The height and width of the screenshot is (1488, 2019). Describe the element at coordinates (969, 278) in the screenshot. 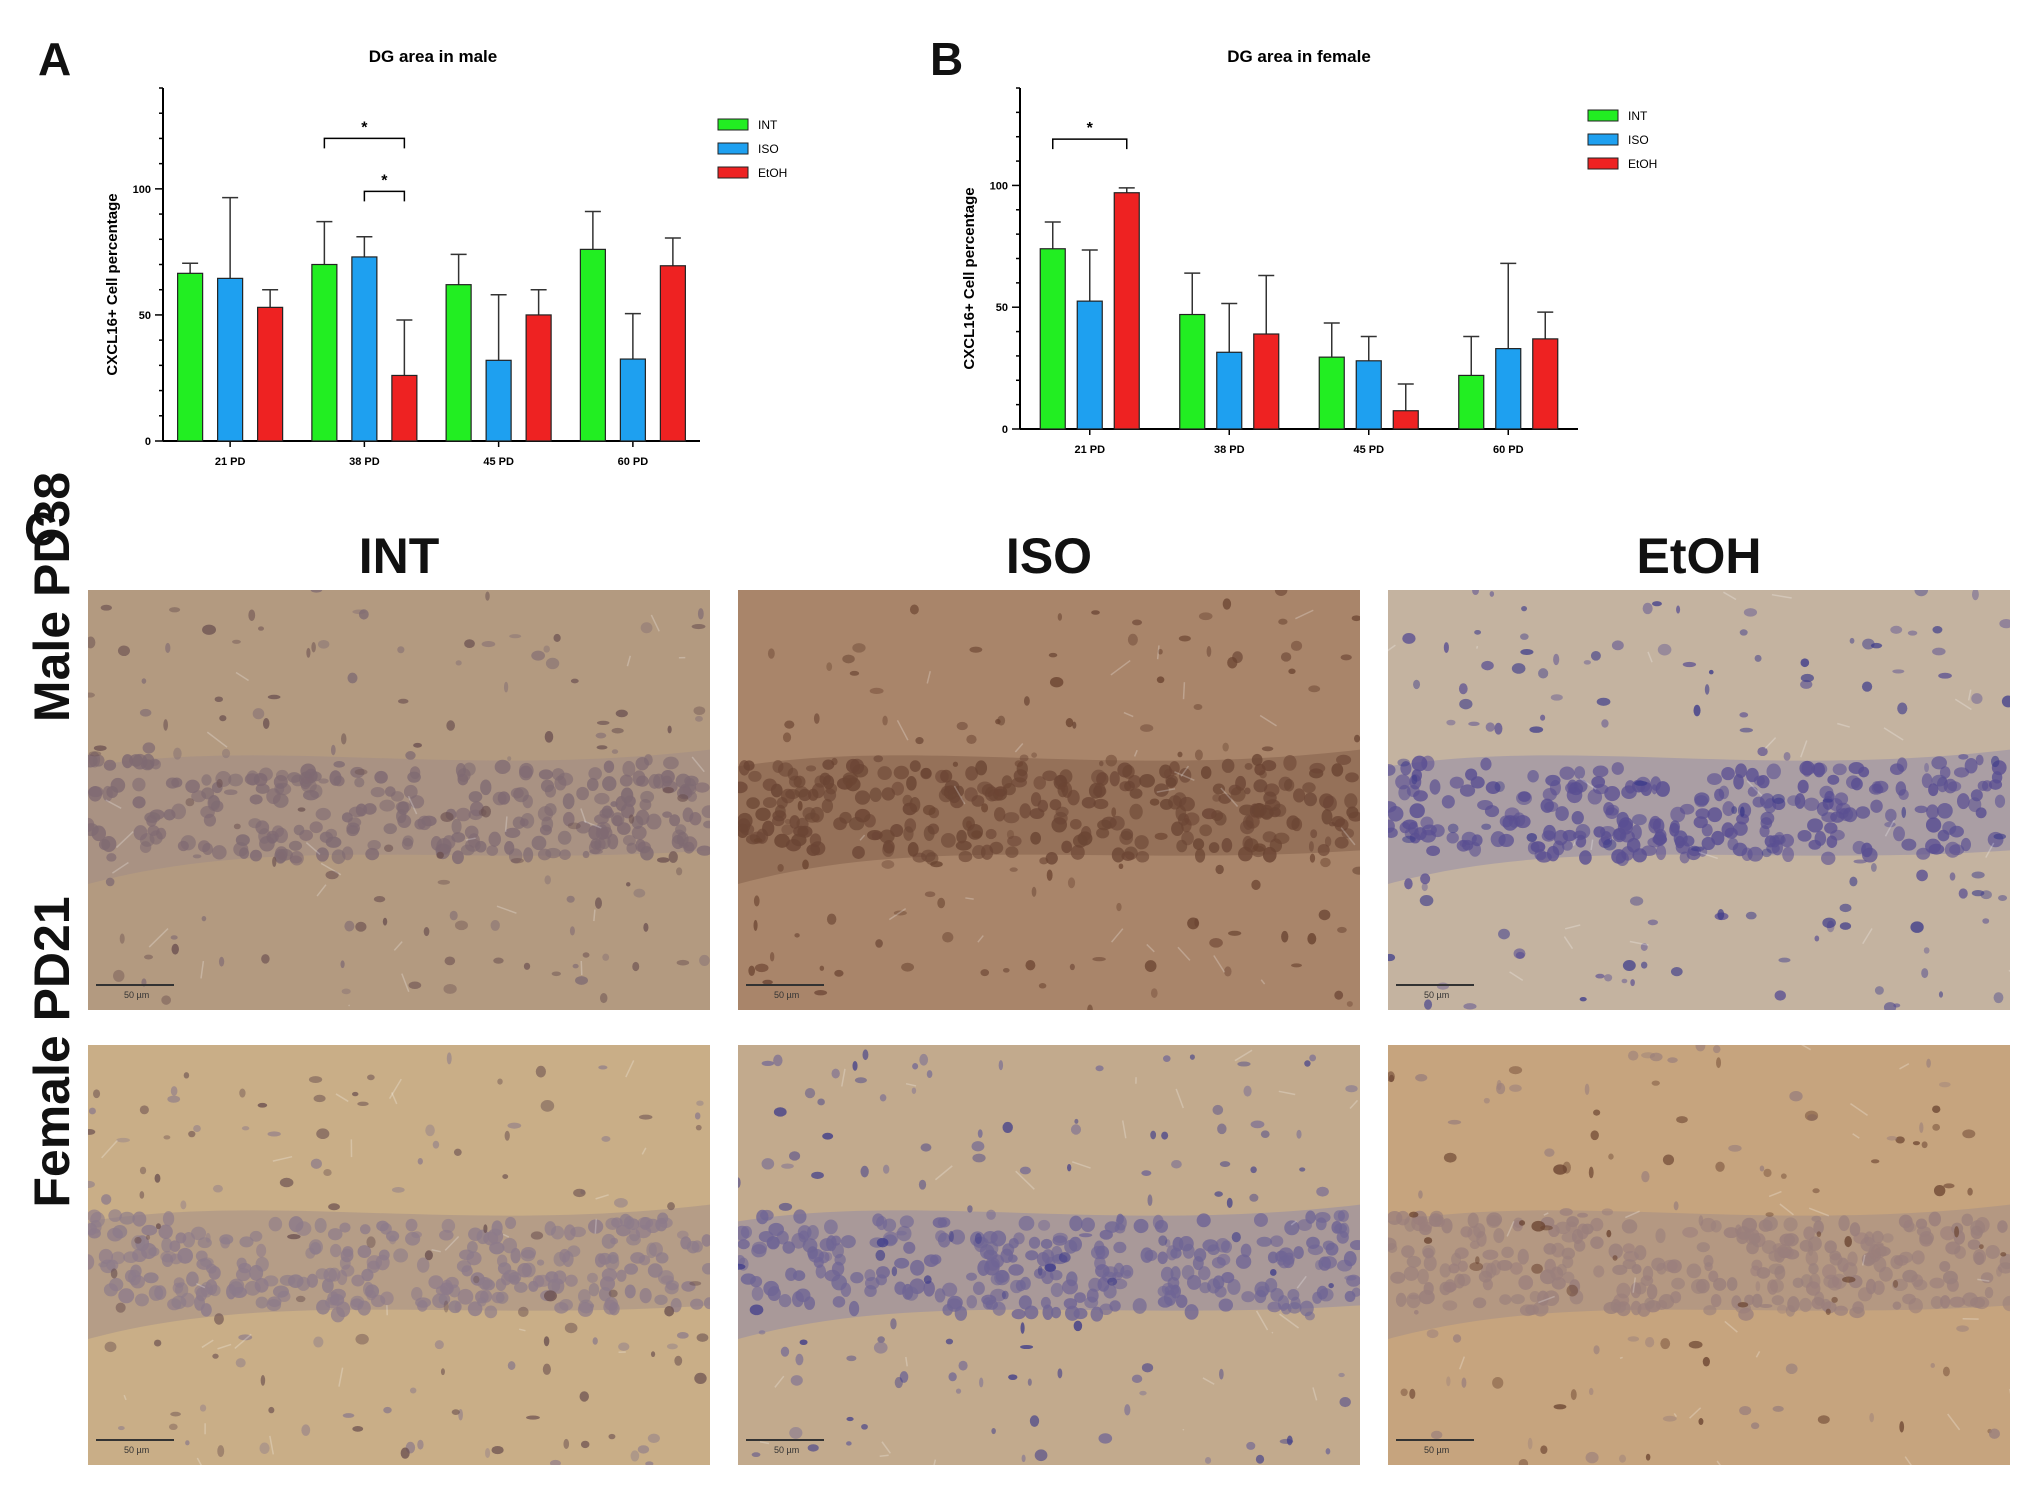

I see `y-axis-label: CXCL16+ Cell percentage` at that location.